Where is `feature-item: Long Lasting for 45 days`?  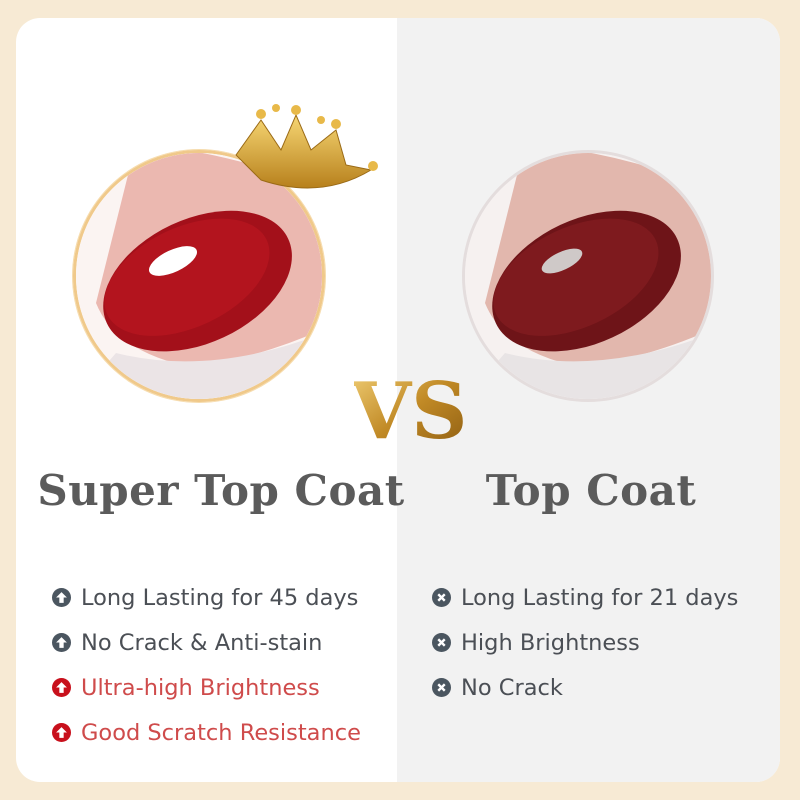
feature-item: Long Lasting for 45 days is located at coordinates (206, 597).